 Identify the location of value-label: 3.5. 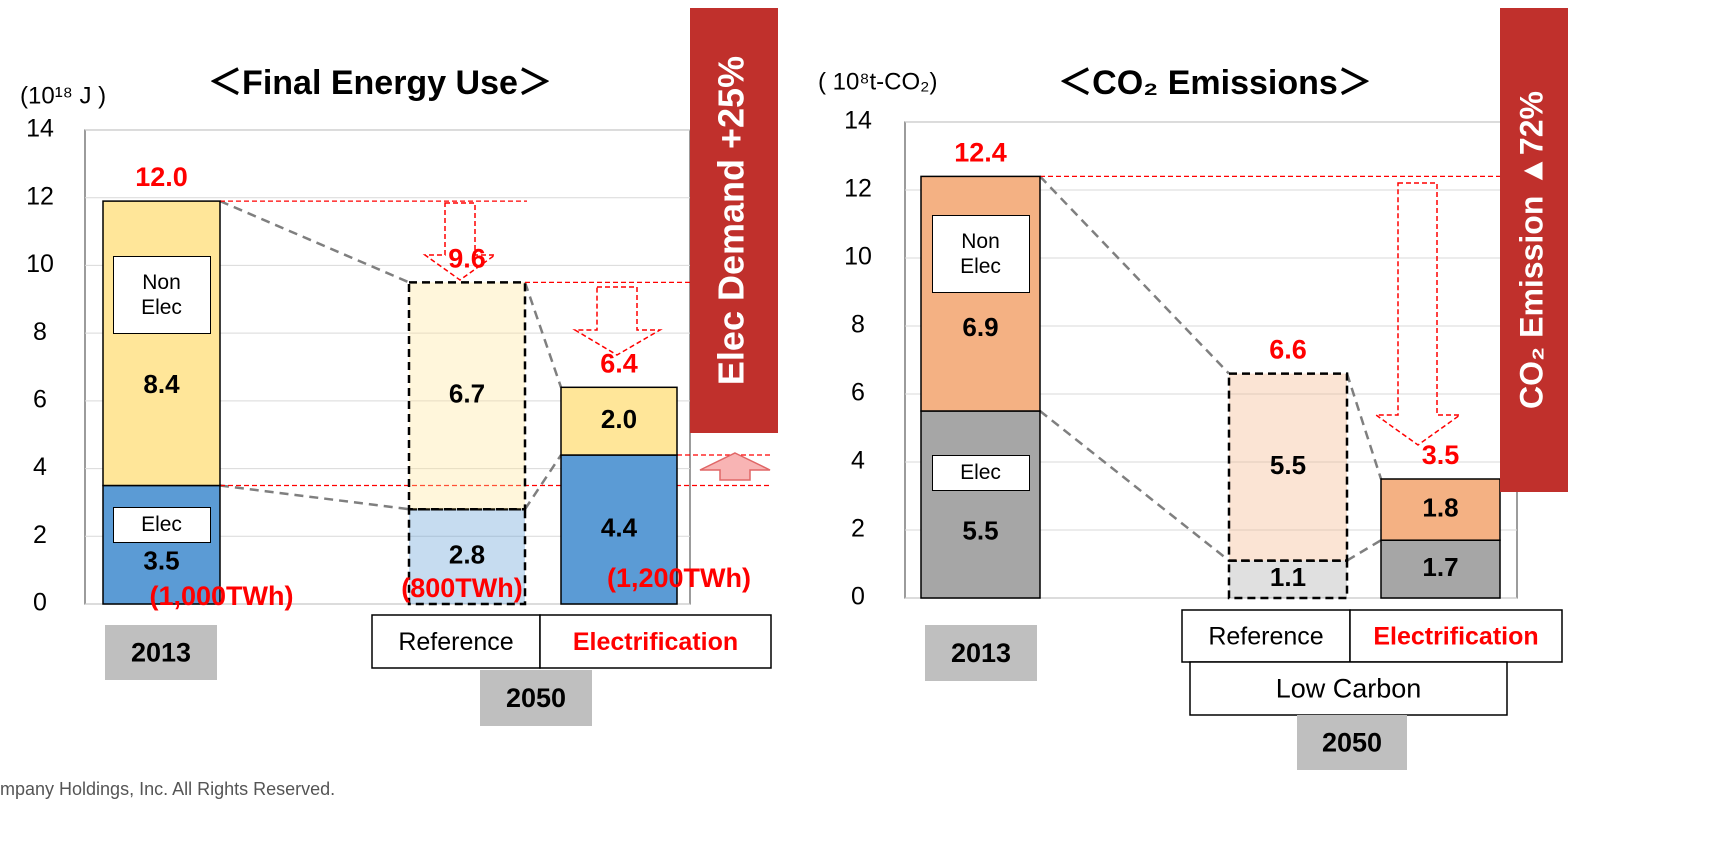
(161, 560).